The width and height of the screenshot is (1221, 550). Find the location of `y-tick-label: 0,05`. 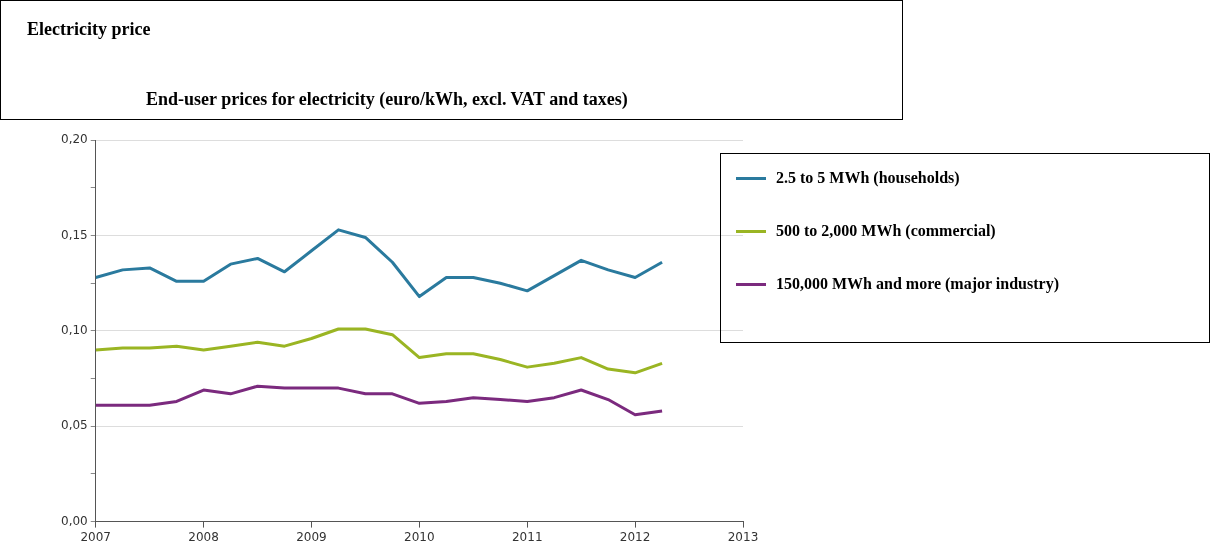

y-tick-label: 0,05 is located at coordinates (74, 425).